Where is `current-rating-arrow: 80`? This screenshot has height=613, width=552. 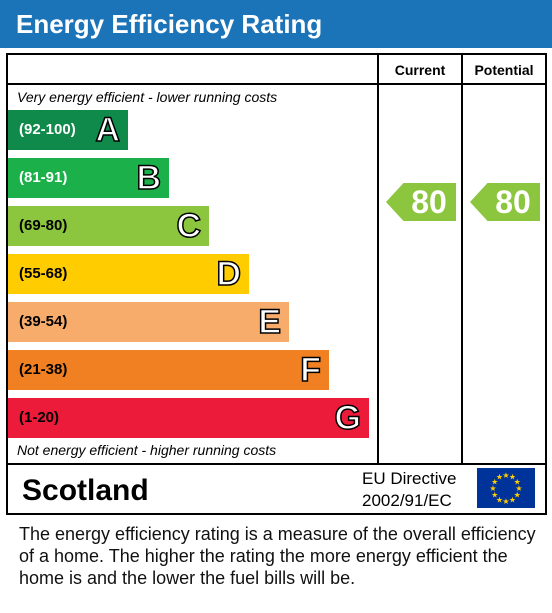 current-rating-arrow: 80 is located at coordinates (421, 202).